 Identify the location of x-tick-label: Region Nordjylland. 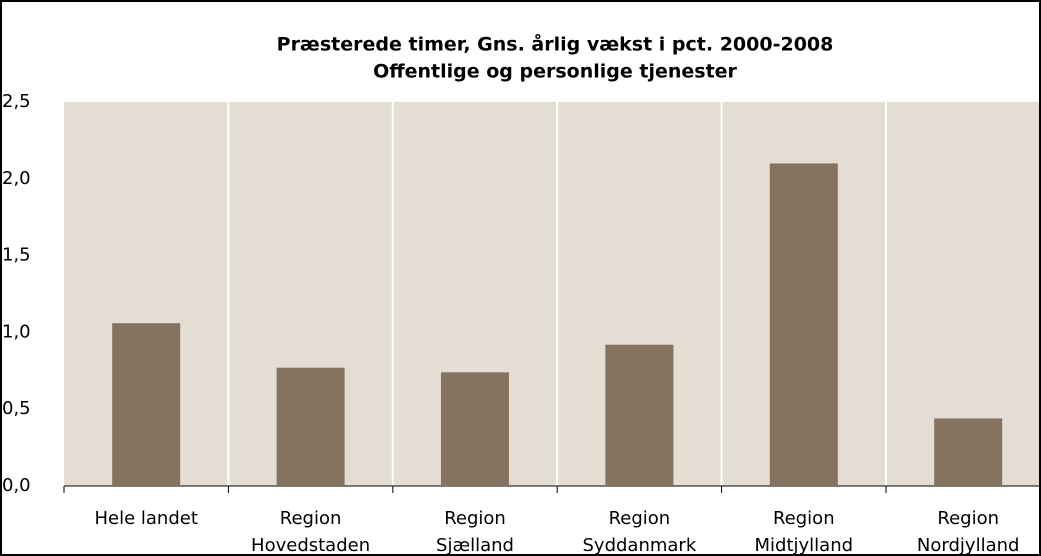
(968, 532).